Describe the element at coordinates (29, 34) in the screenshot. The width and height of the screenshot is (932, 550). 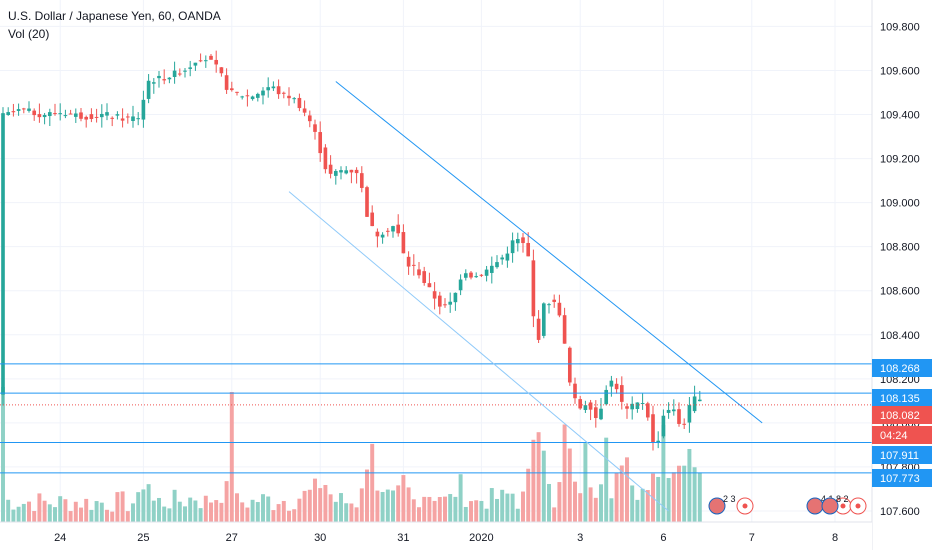
I see `volume-indicator-label: Vol (20)` at that location.